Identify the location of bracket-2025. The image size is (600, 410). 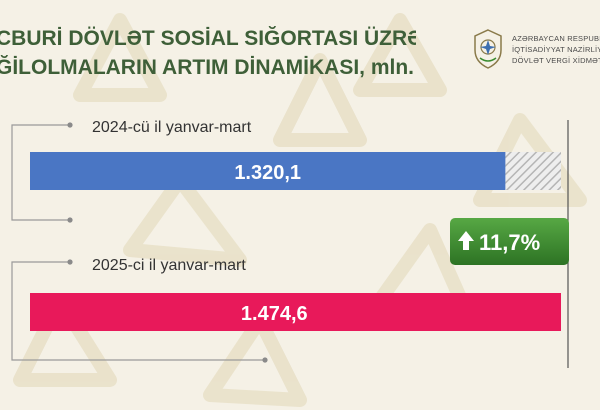
(138, 311).